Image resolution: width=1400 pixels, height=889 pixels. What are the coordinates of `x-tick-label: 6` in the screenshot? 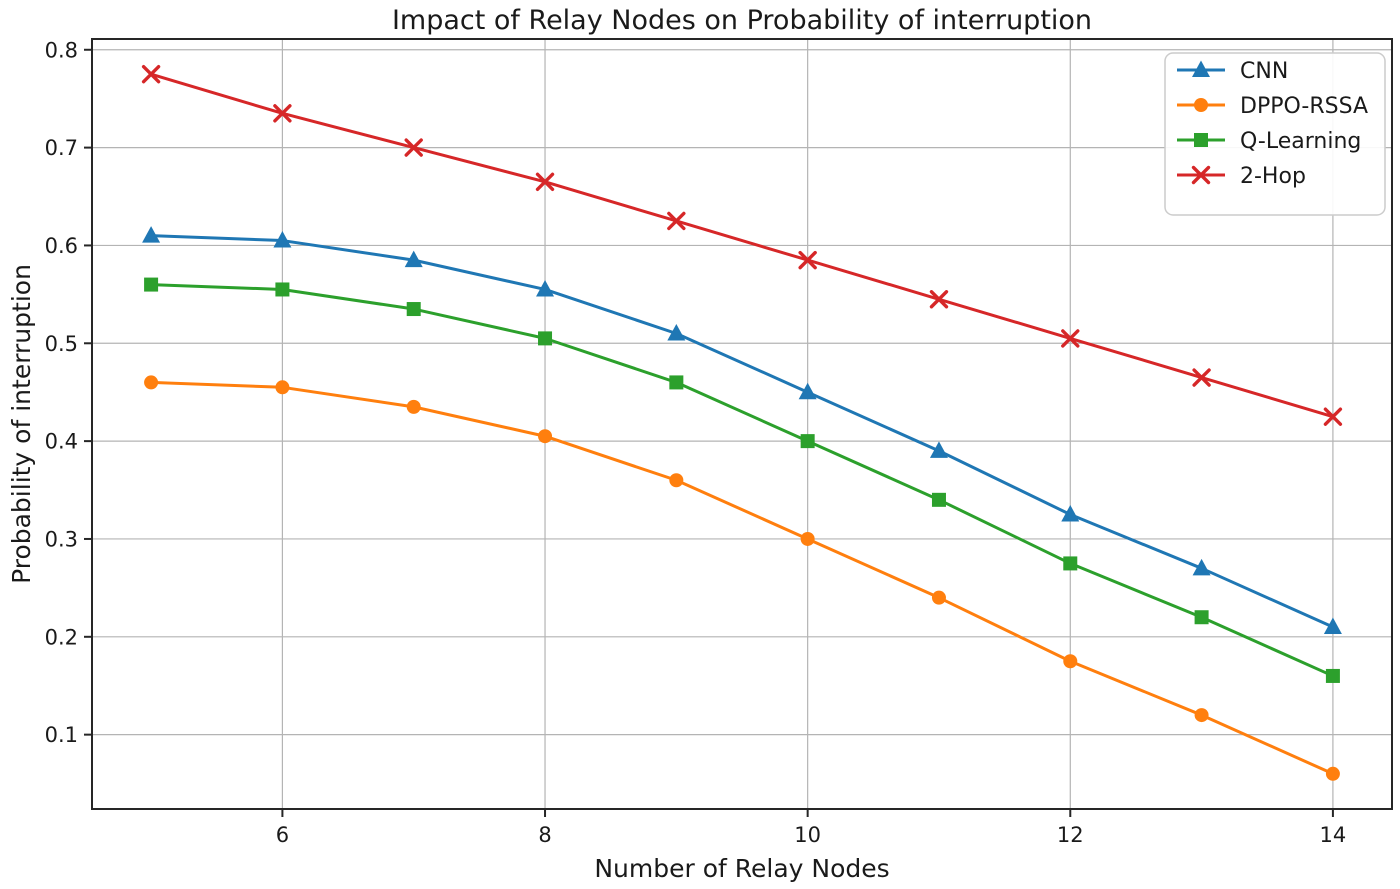 It's located at (282, 835).